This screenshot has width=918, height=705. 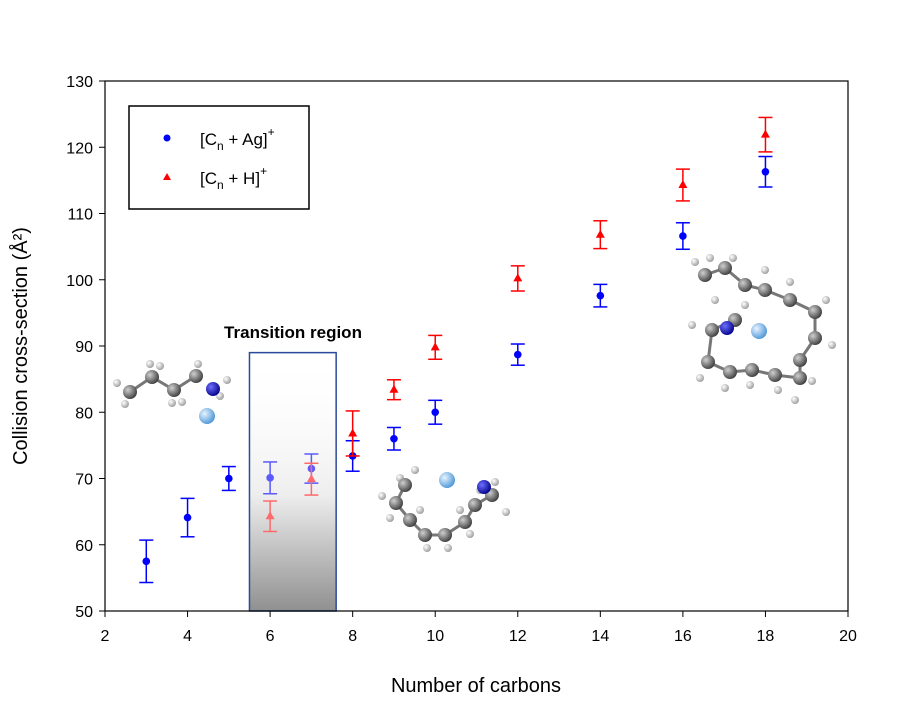 I want to click on x-tick-label: 16, so click(x=683, y=636).